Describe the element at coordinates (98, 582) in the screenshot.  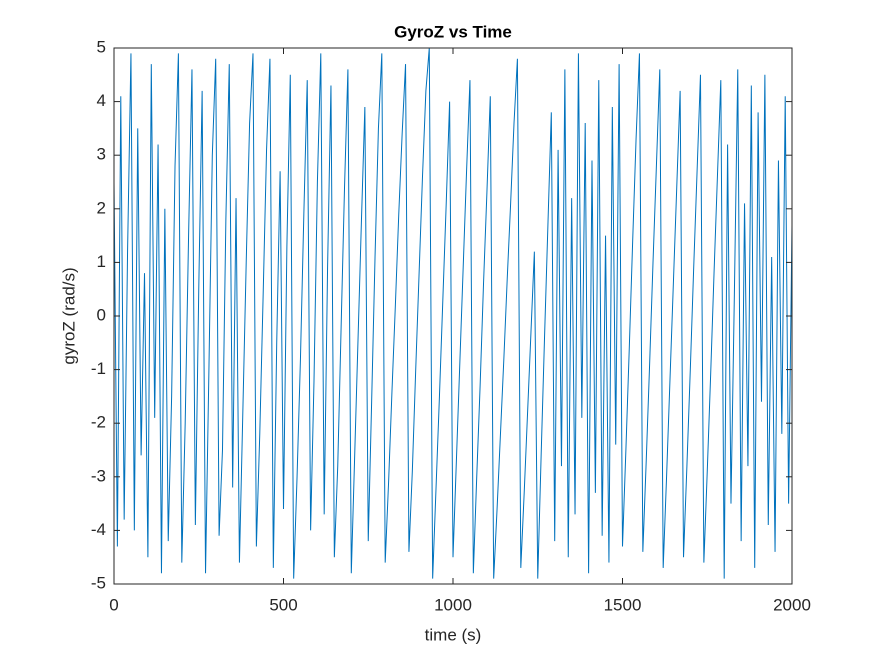
I see `y-tick-label: -5` at that location.